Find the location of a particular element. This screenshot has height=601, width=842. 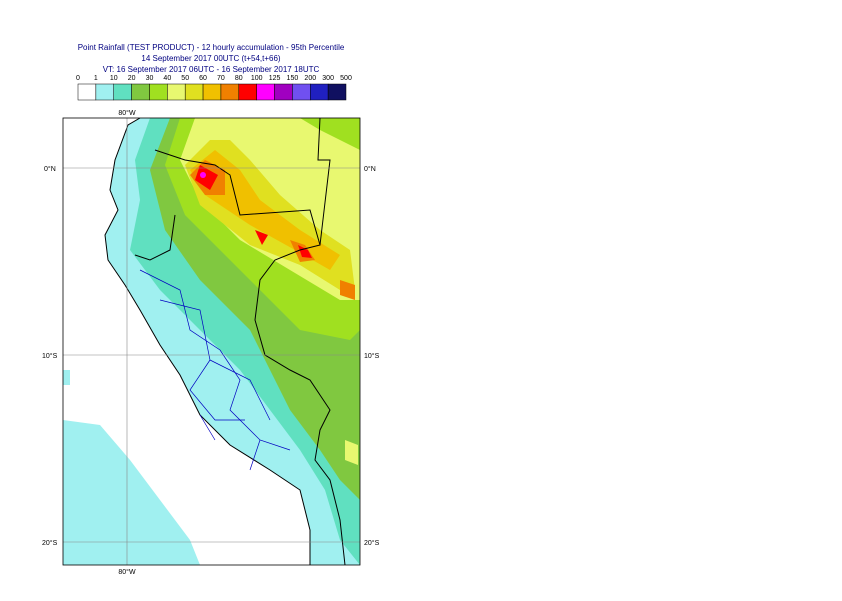

legend-label: 0 is located at coordinates (78, 78).